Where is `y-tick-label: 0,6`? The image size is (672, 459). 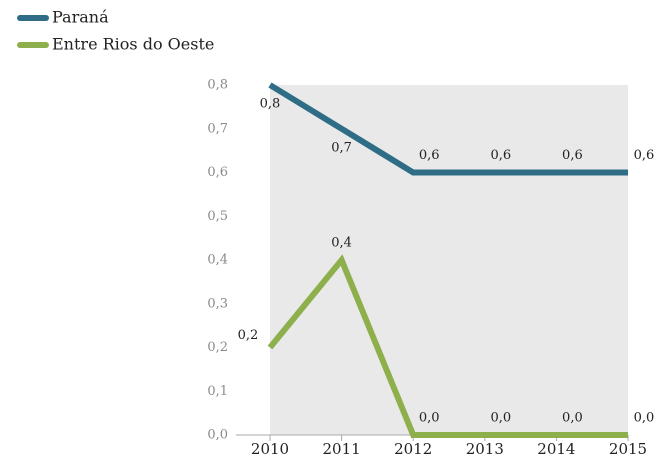
y-tick-label: 0,6 is located at coordinates (217, 172).